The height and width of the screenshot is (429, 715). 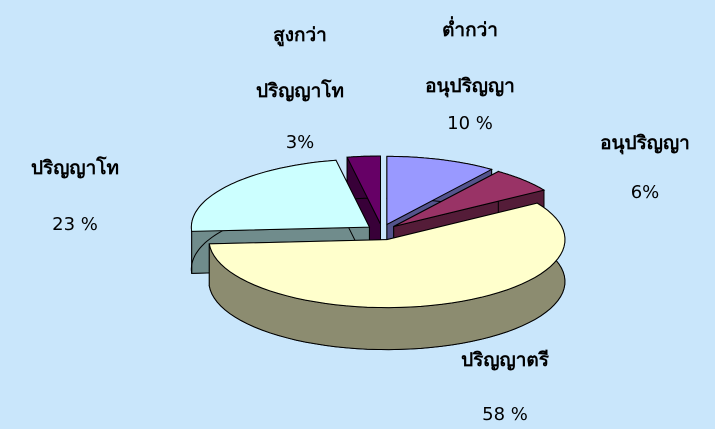 What do you see at coordinates (300, 142) in the screenshot?
I see `value-label: 3%` at bounding box center [300, 142].